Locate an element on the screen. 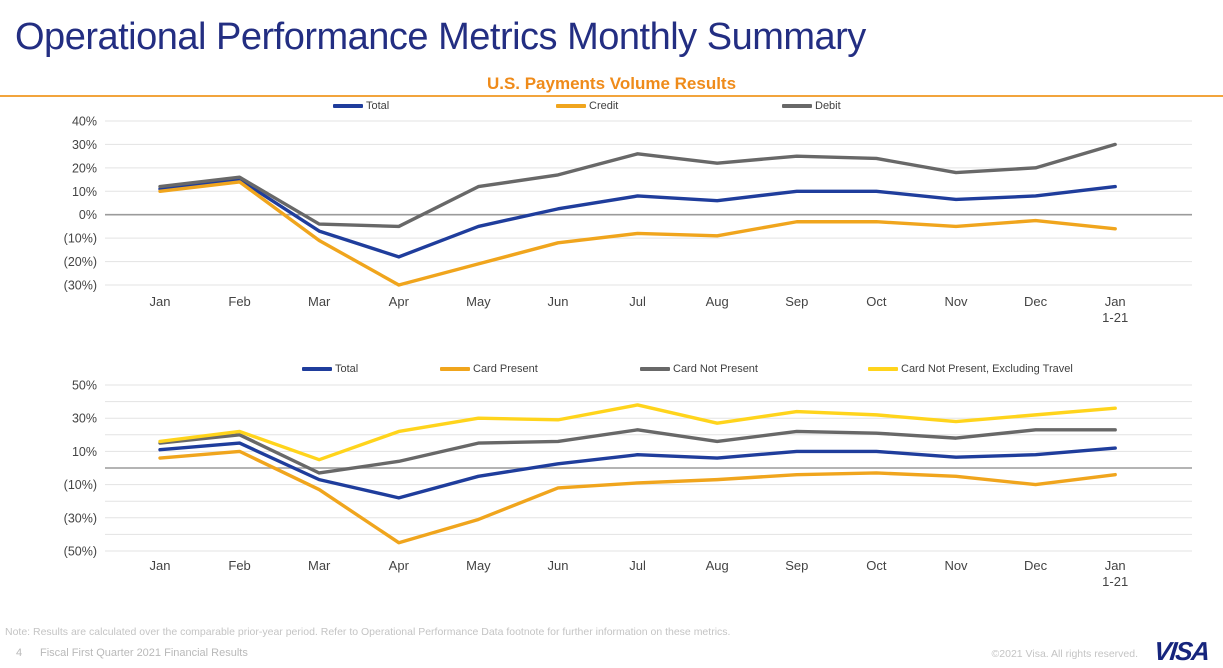 The width and height of the screenshot is (1223, 668). divider-line is located at coordinates (611, 96).